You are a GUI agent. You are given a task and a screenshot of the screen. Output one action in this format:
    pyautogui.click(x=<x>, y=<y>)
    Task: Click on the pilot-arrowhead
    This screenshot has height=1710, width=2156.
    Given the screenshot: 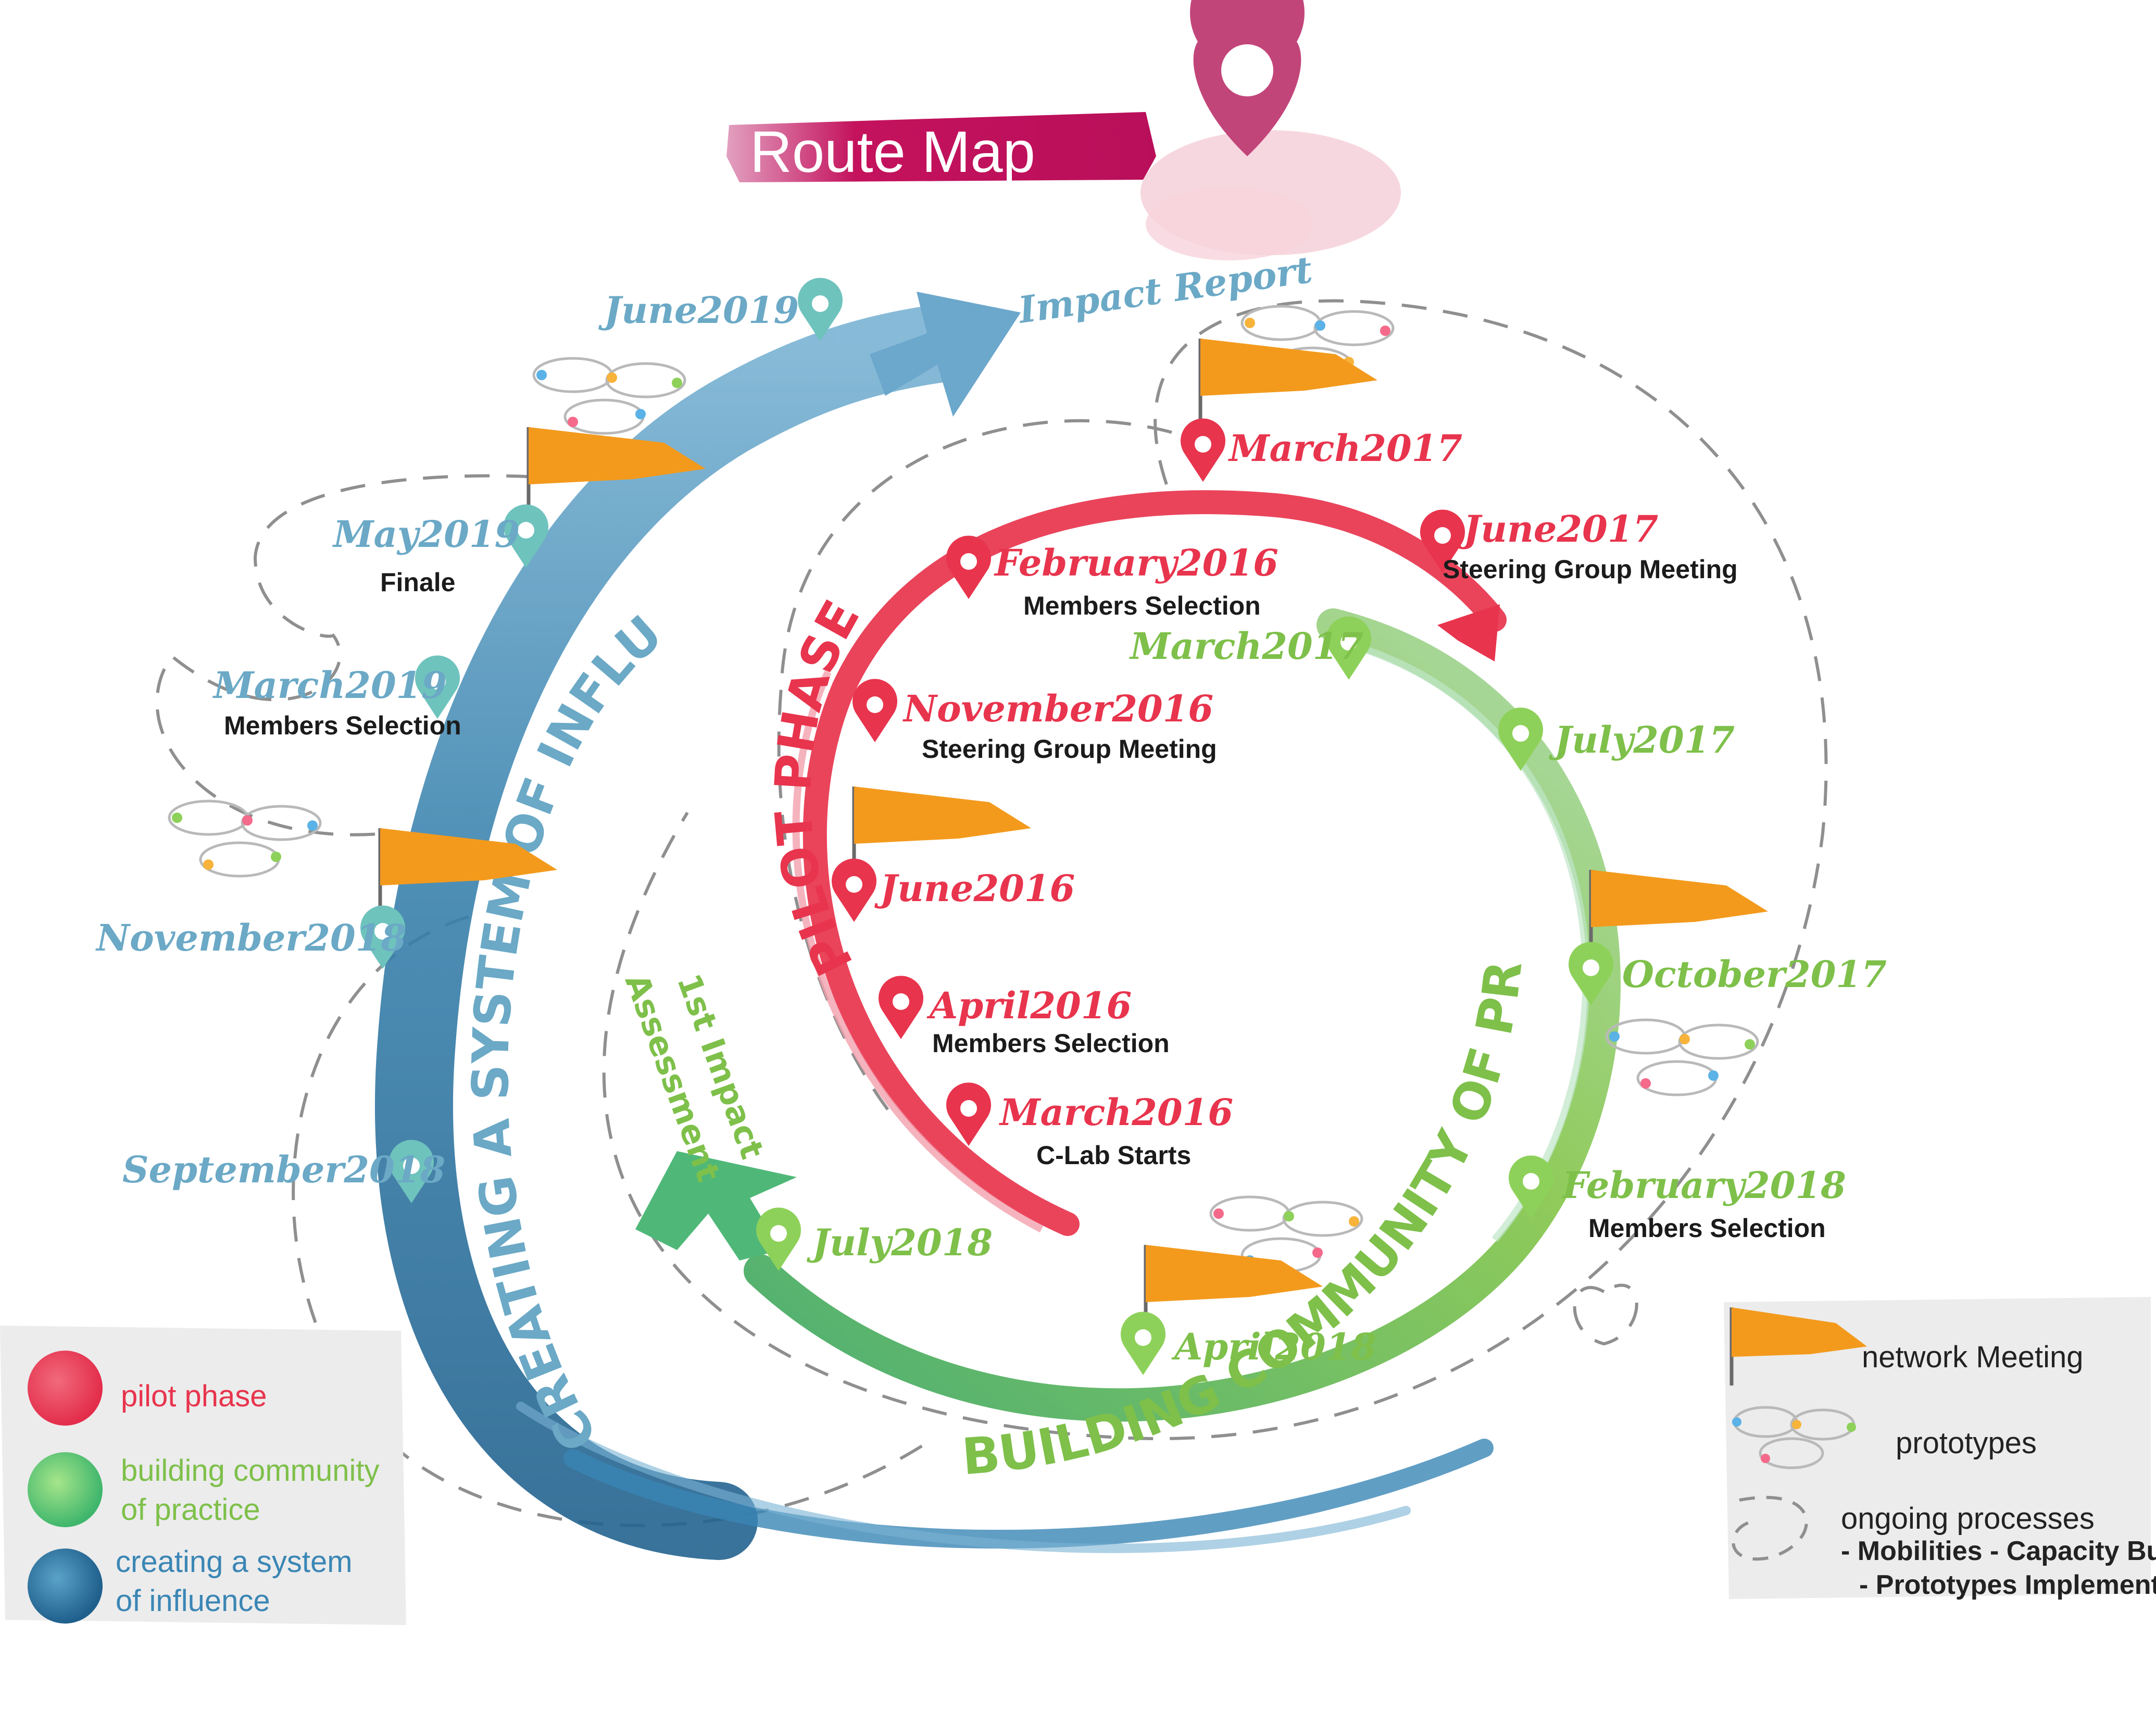 What is the action you would take?
    pyautogui.click(x=1468, y=632)
    